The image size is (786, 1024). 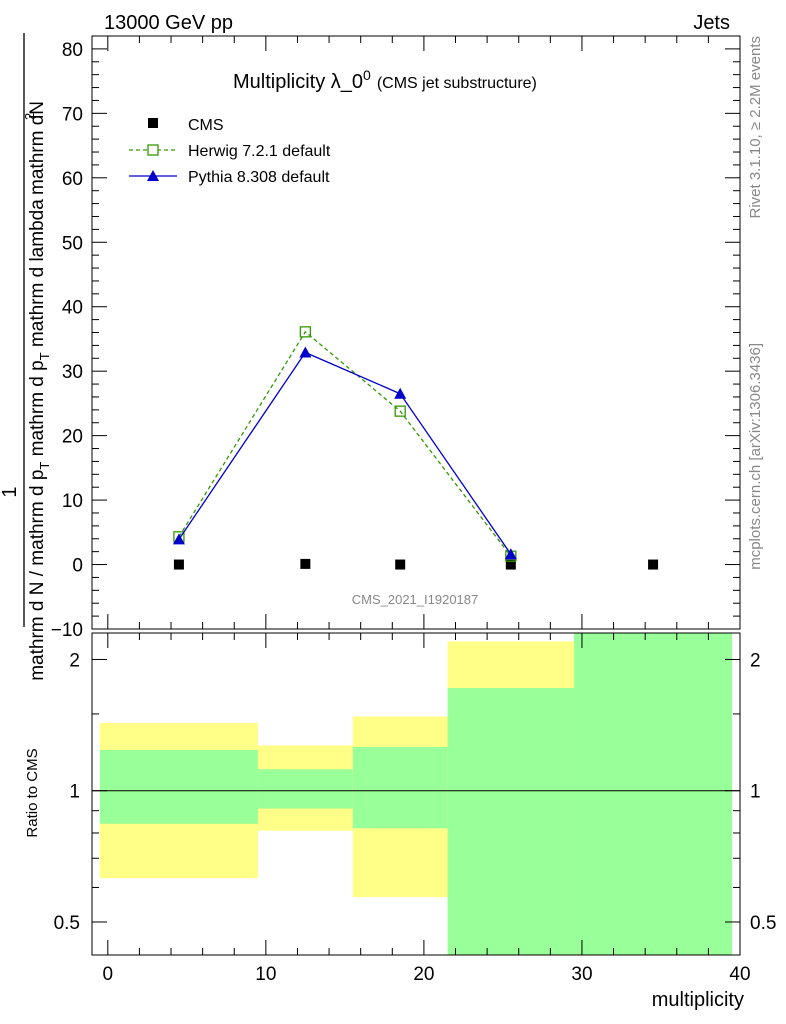 I want to click on ratio-xtick-label: 10, so click(x=265, y=974).